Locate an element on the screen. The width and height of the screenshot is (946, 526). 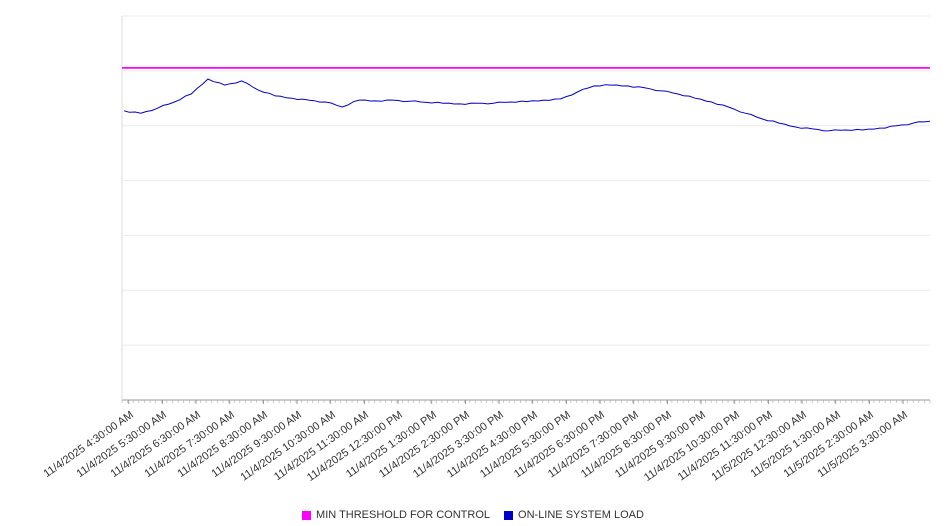
legend-item-load: ON-LINE SYSTEM LOAD is located at coordinates (574, 515).